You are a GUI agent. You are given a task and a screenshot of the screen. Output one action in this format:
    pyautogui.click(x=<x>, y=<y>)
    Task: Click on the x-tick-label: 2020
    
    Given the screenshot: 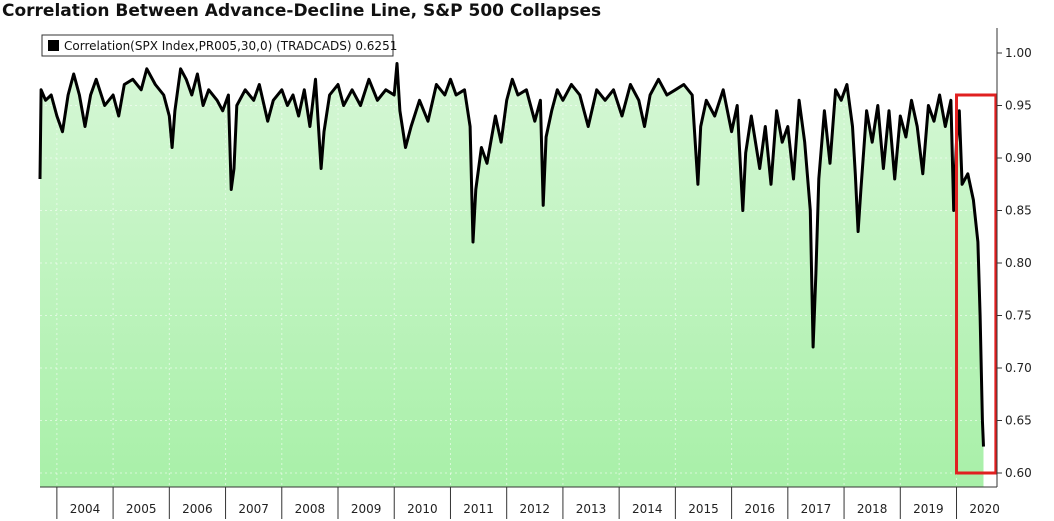 What is the action you would take?
    pyautogui.click(x=984, y=509)
    